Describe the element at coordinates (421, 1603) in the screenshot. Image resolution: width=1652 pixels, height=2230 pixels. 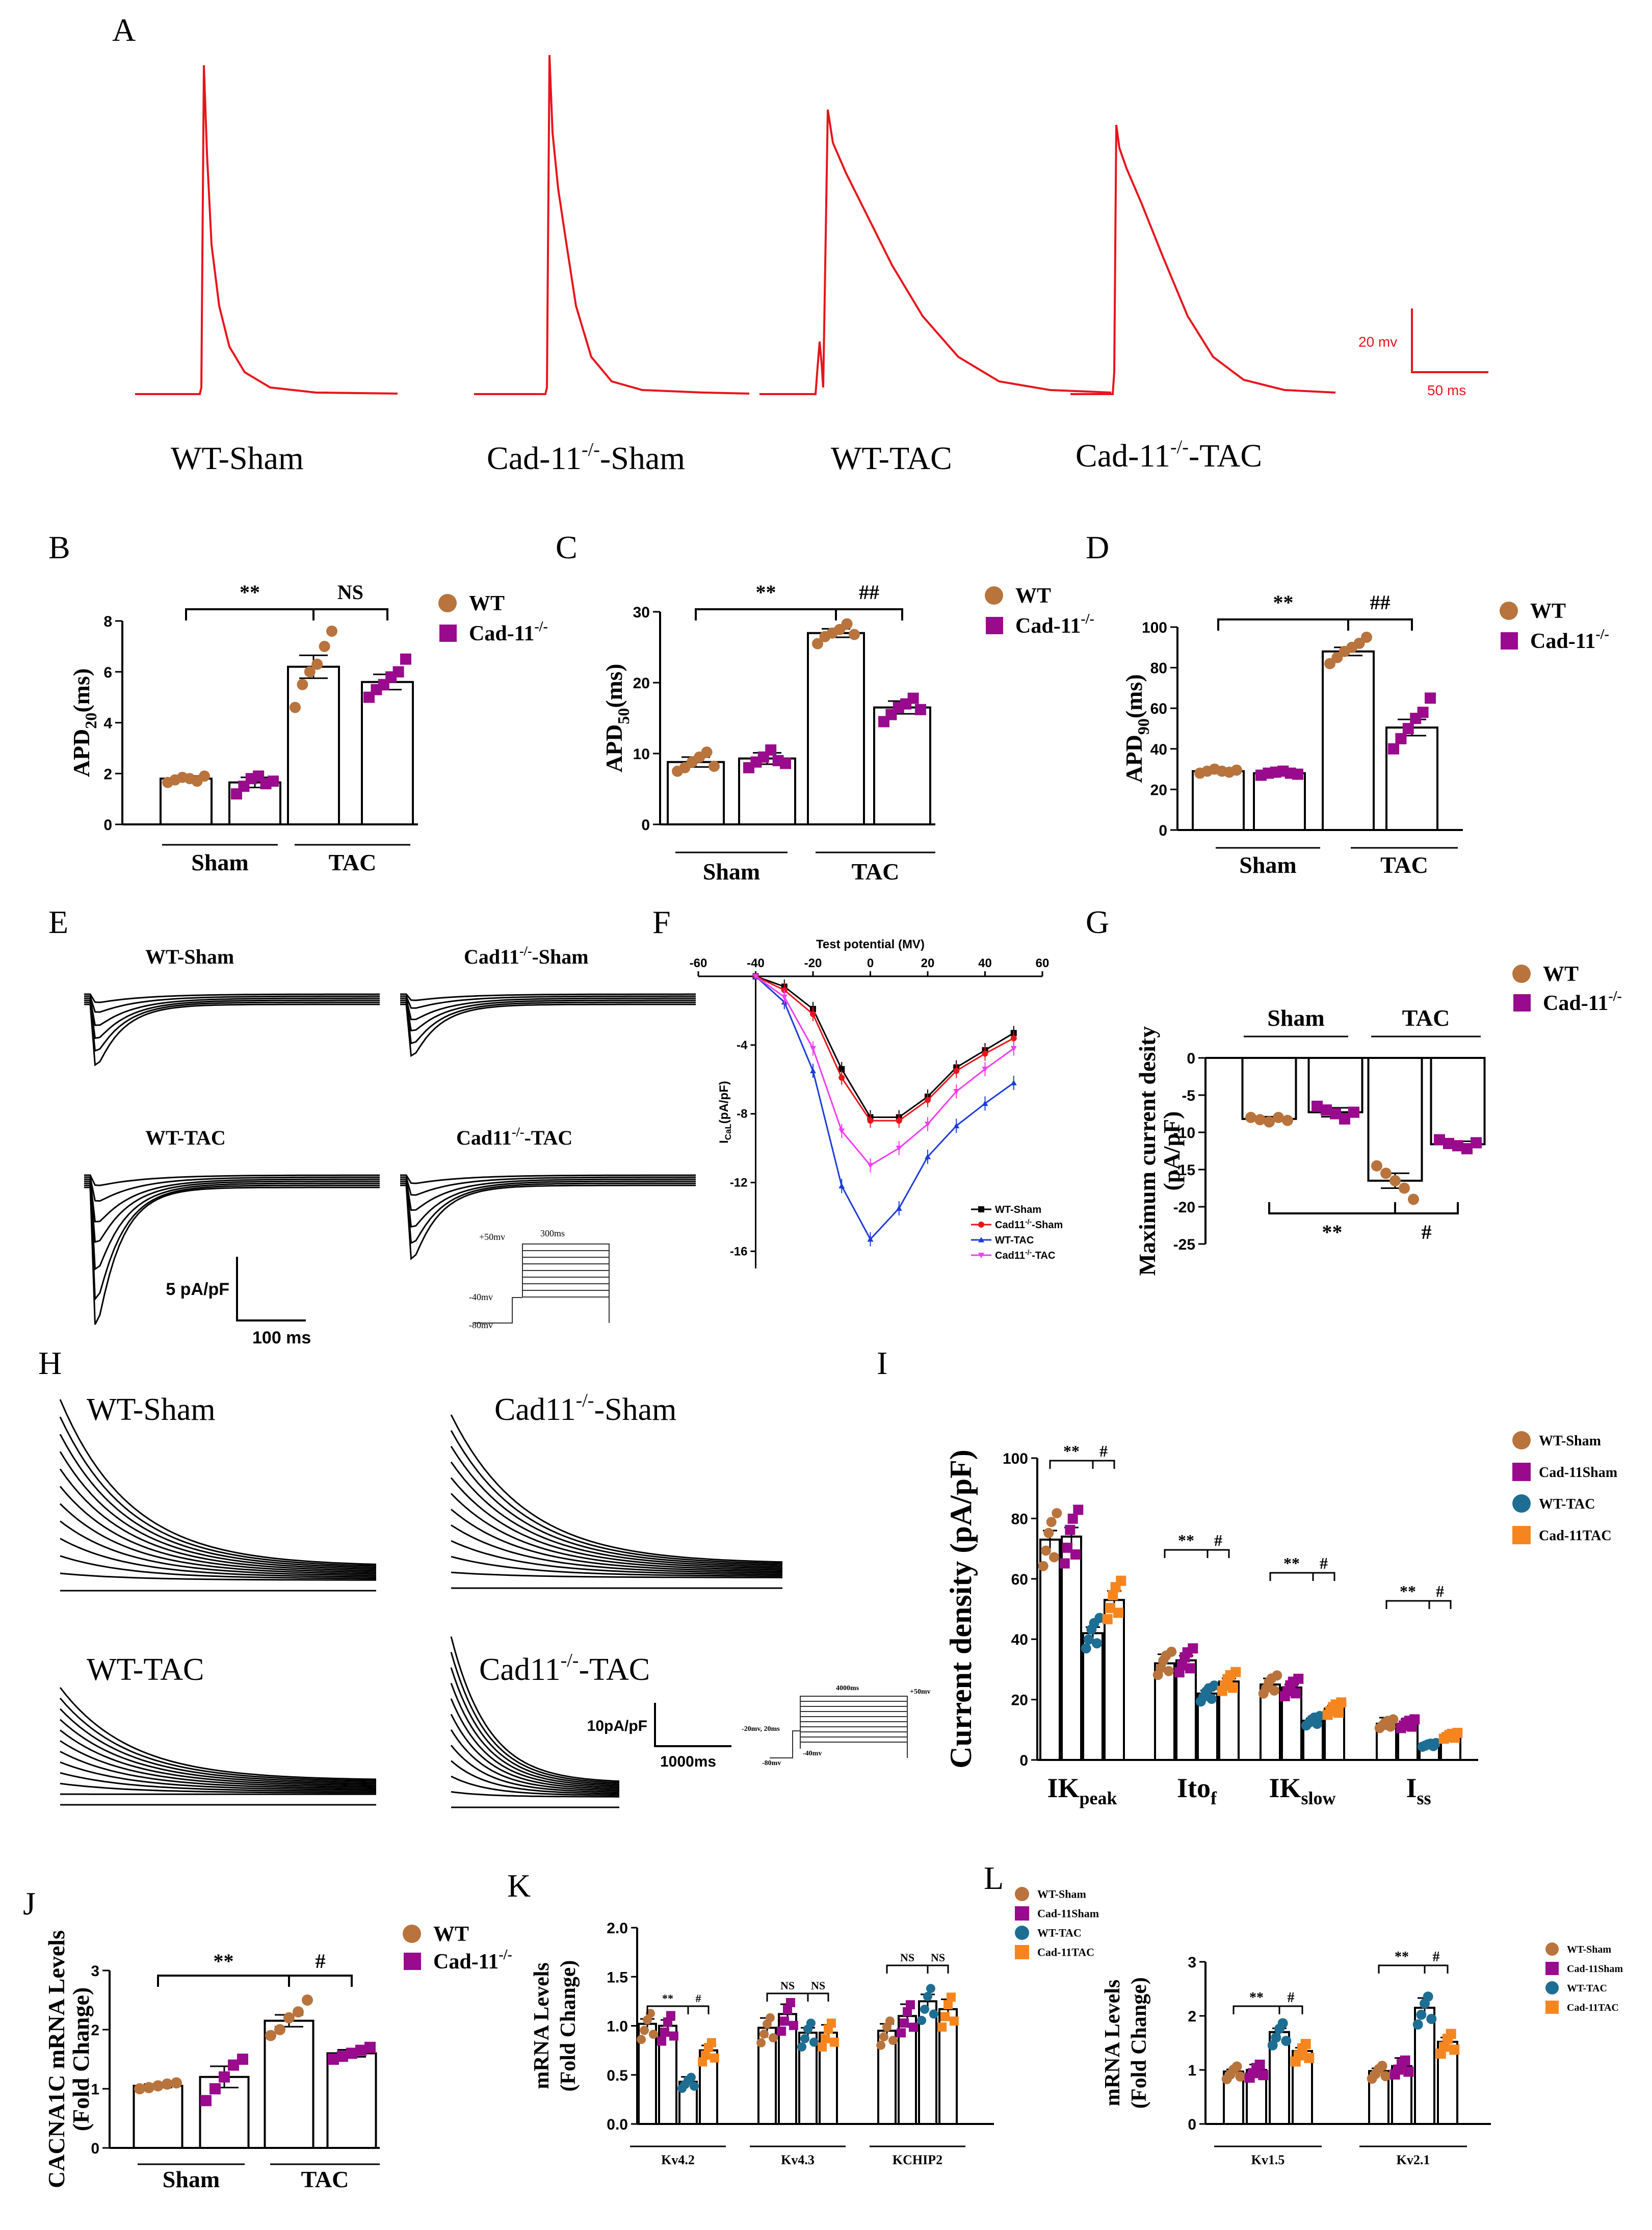
I see `ik-traces` at that location.